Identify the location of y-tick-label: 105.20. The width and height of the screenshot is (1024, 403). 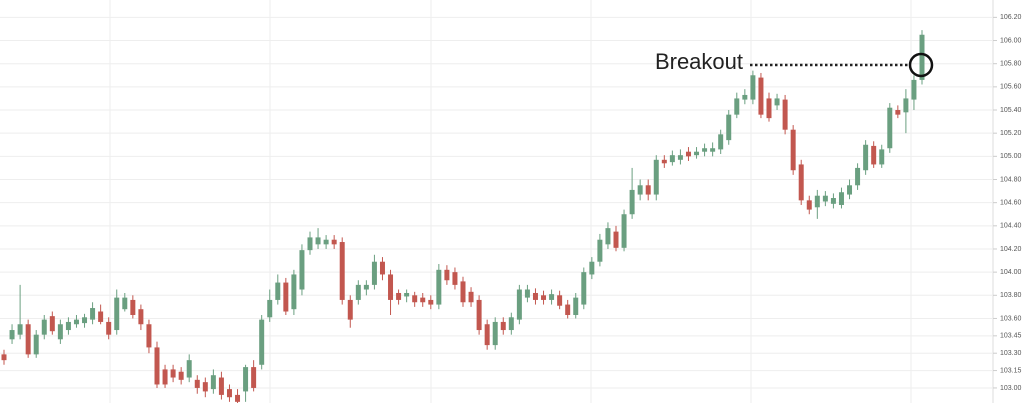
(1011, 133).